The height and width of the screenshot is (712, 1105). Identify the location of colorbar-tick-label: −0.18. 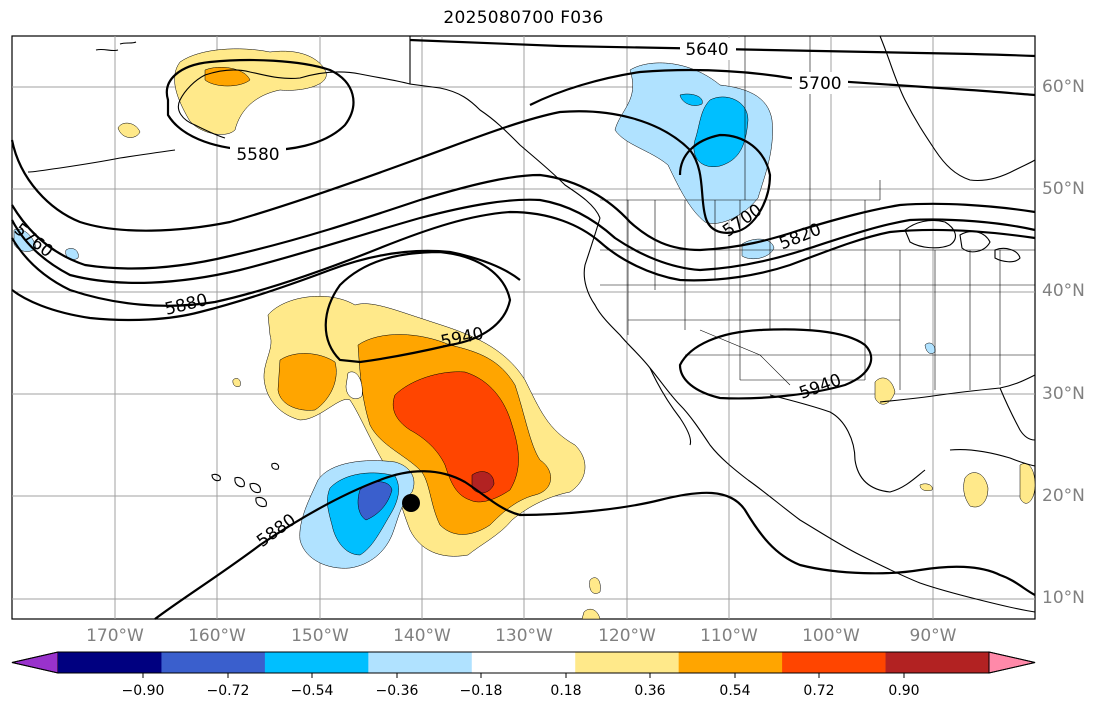
(481, 691).